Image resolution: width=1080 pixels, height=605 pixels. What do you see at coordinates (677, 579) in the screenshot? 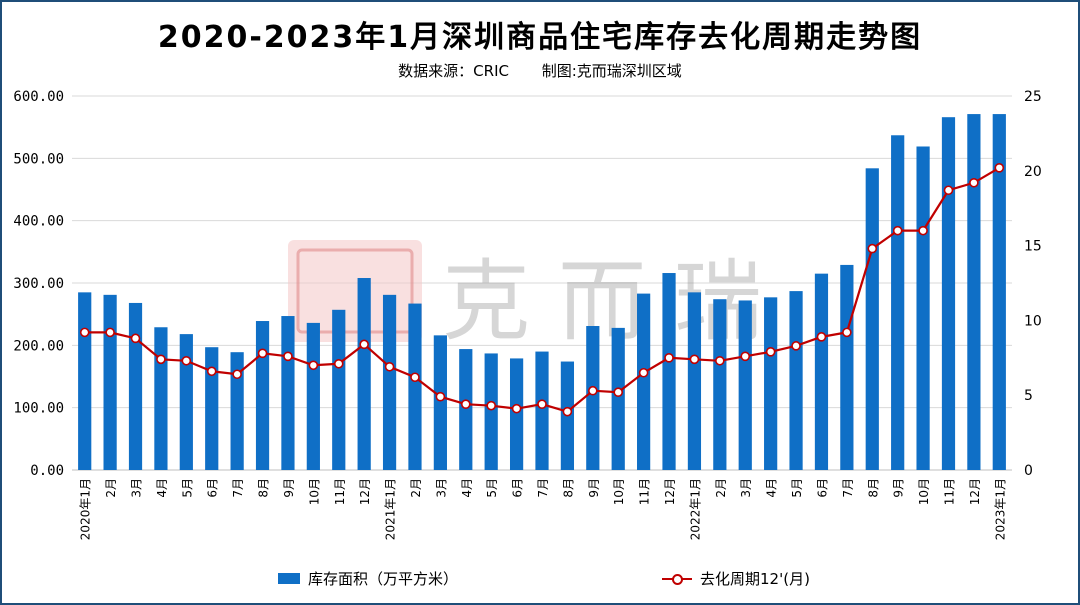
I see `legend-line-swatch` at bounding box center [677, 579].